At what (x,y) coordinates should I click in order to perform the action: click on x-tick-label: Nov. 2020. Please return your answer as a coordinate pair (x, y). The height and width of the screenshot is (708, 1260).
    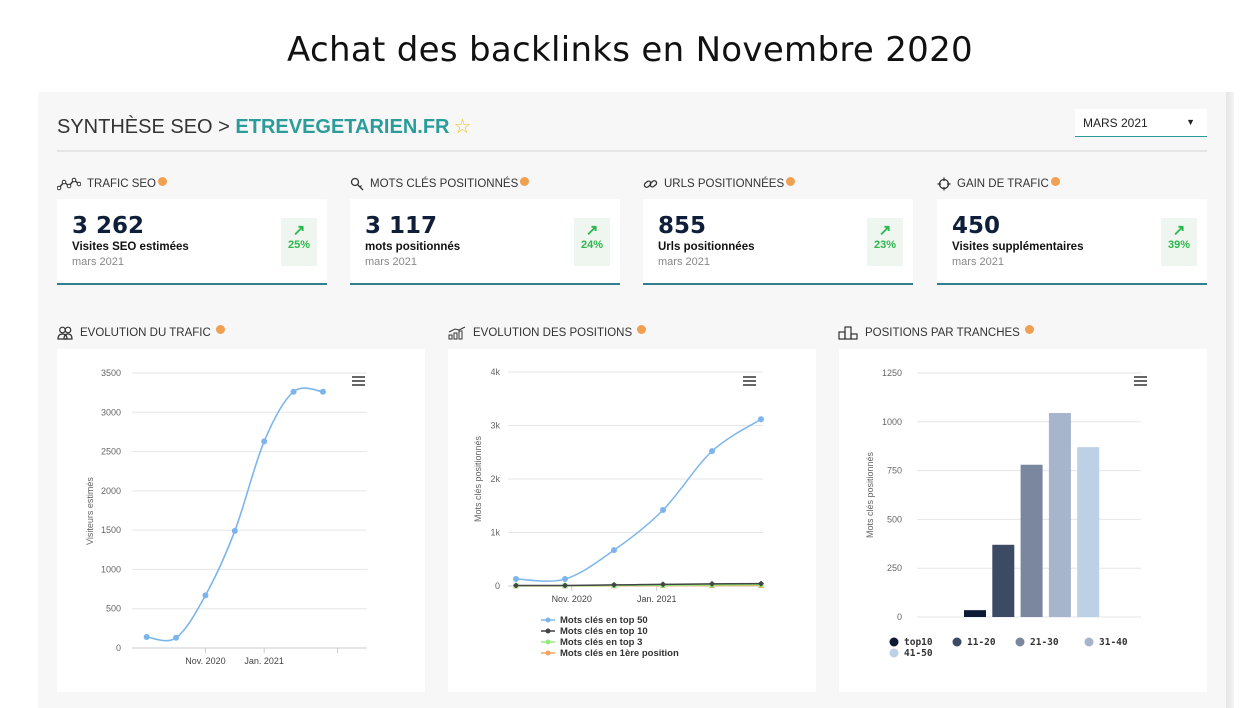
    Looking at the image, I should click on (572, 599).